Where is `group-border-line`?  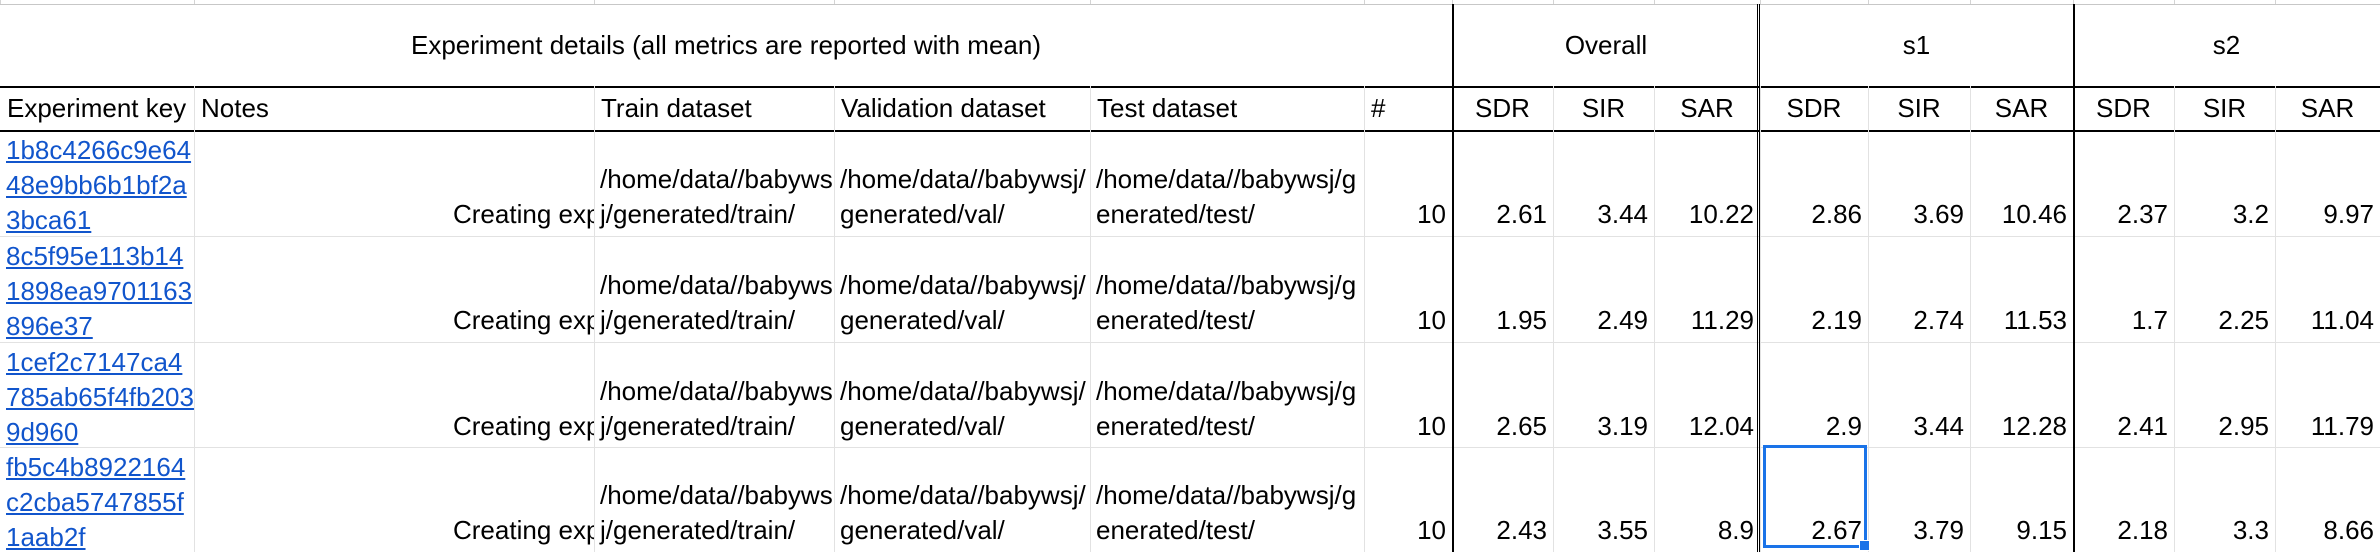
group-border-line is located at coordinates (2074, 278).